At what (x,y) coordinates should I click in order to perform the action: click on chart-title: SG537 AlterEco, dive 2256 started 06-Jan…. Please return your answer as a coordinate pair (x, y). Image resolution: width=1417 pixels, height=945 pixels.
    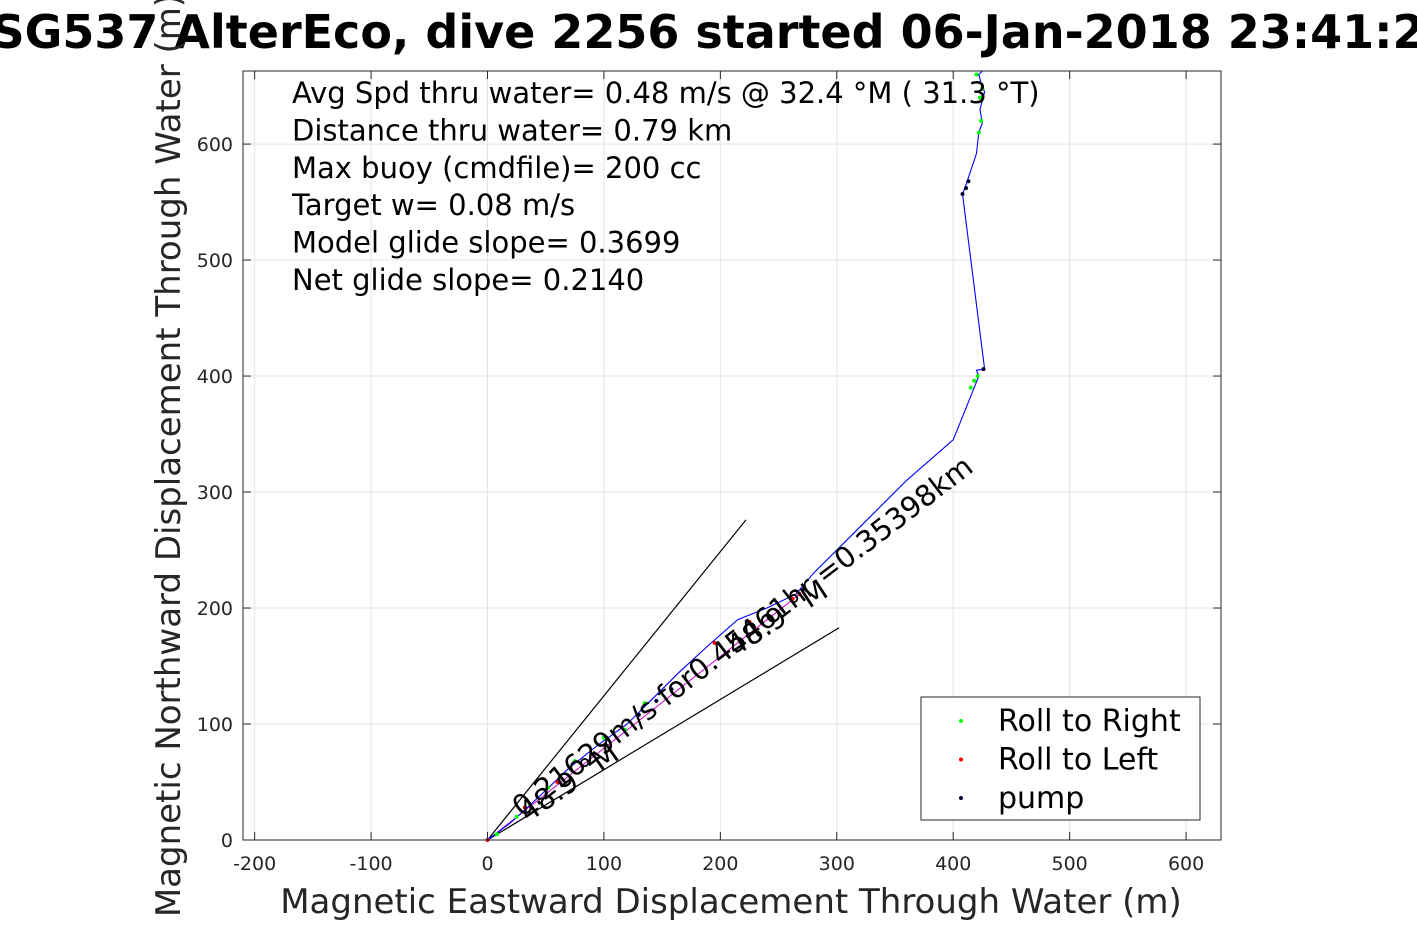
    Looking at the image, I should click on (708, 32).